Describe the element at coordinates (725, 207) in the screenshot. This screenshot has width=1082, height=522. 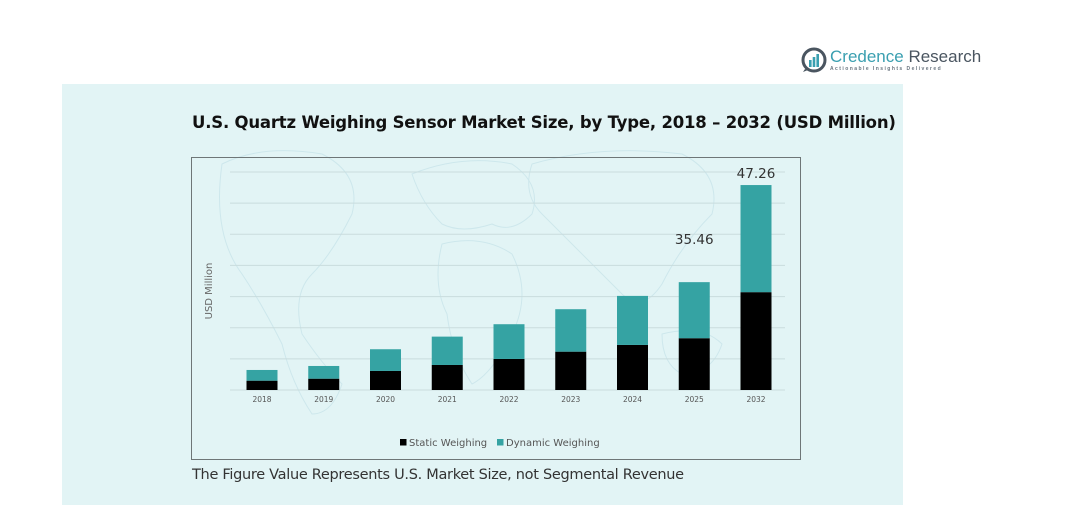
I see `data-labels: 35.46 47.26` at that location.